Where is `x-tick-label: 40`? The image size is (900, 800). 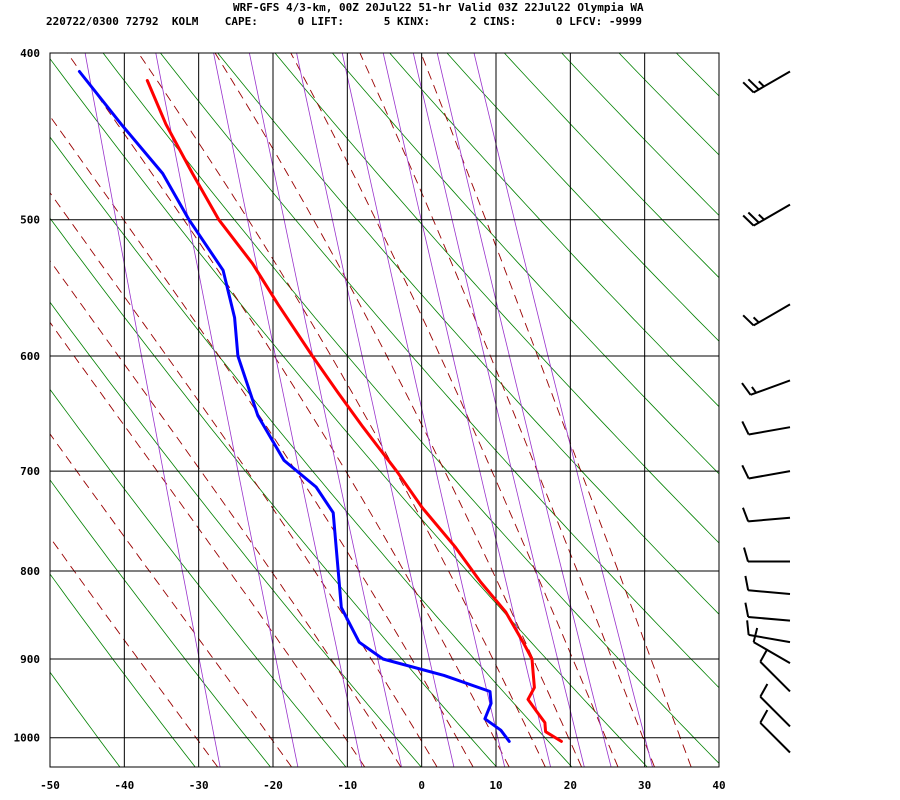
x-tick-label: 40 is located at coordinates (718, 785).